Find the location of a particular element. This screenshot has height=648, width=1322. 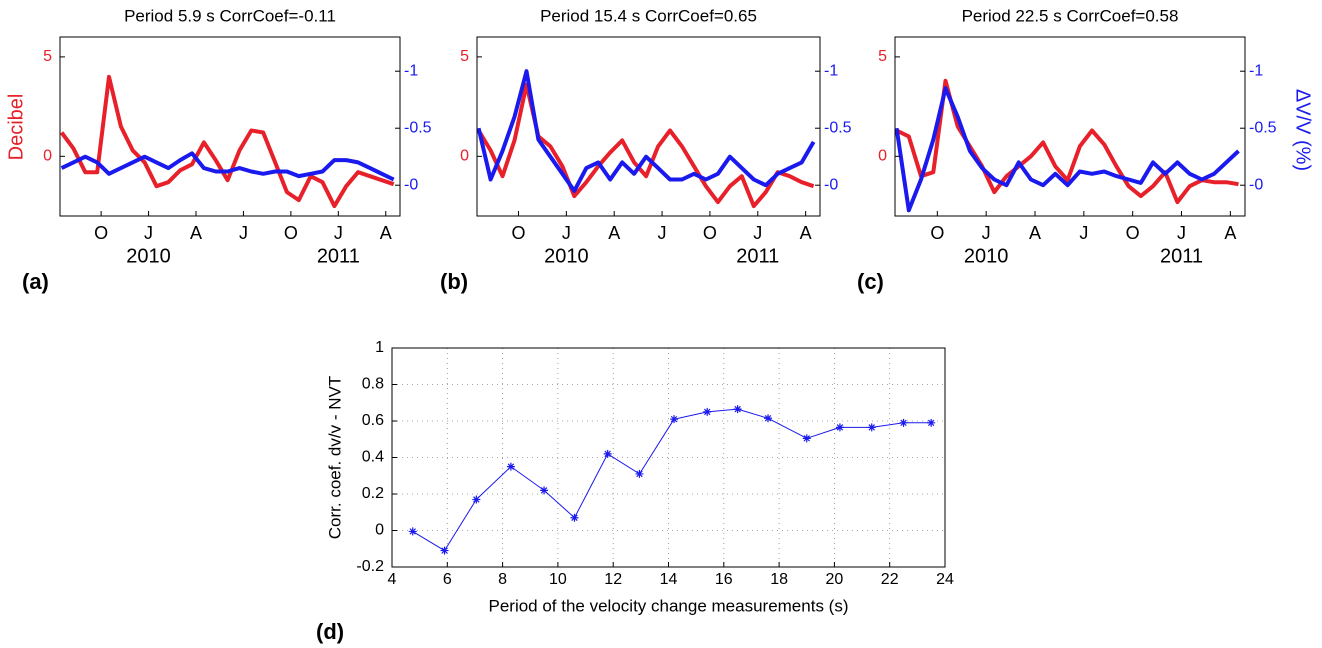

y-tick-label: 0.6 is located at coordinates (373, 420).